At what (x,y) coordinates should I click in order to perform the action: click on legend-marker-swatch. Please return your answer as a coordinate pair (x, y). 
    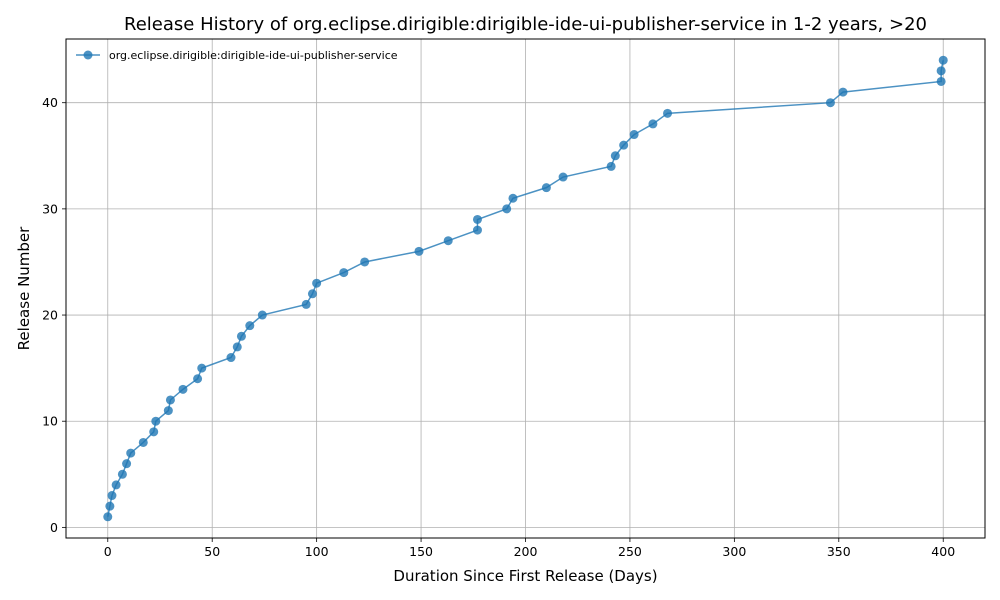
    Looking at the image, I should click on (88, 55).